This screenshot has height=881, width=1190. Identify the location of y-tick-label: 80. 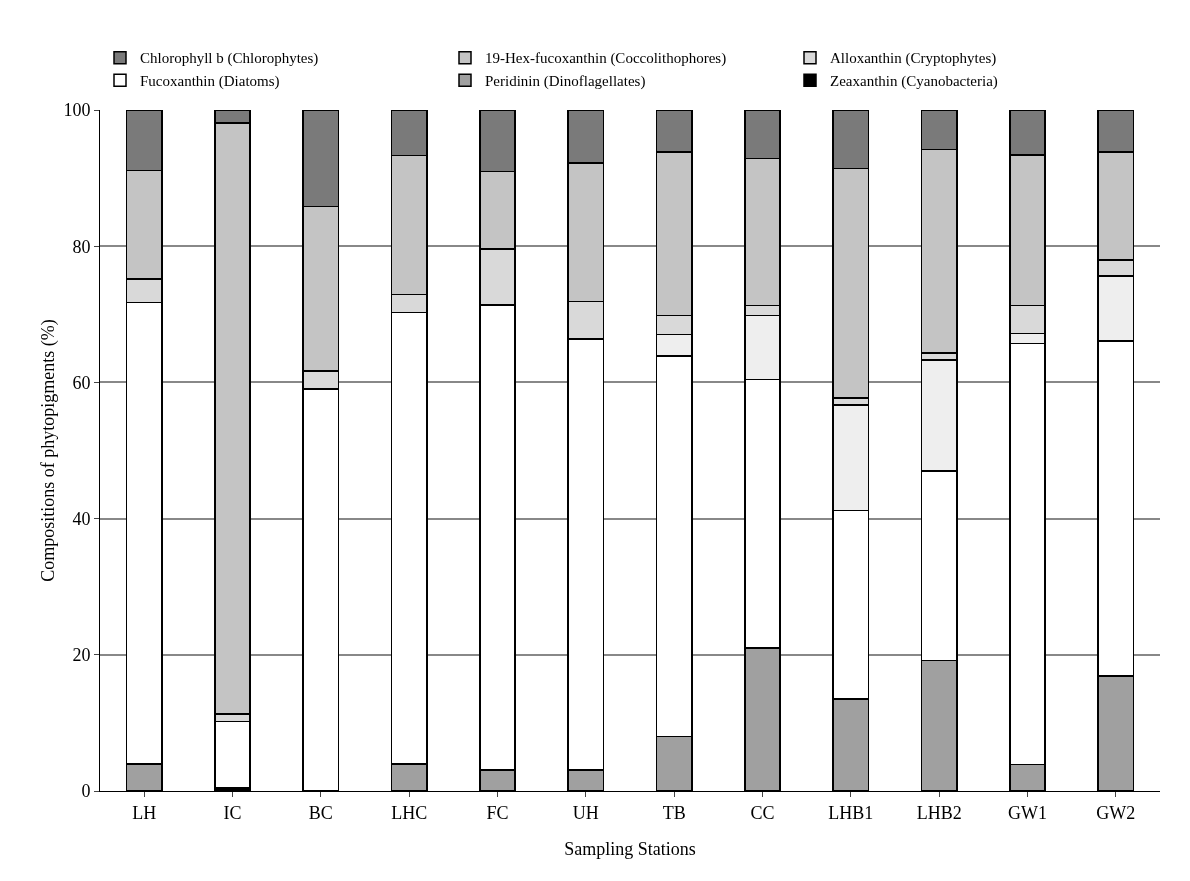
(81, 246).